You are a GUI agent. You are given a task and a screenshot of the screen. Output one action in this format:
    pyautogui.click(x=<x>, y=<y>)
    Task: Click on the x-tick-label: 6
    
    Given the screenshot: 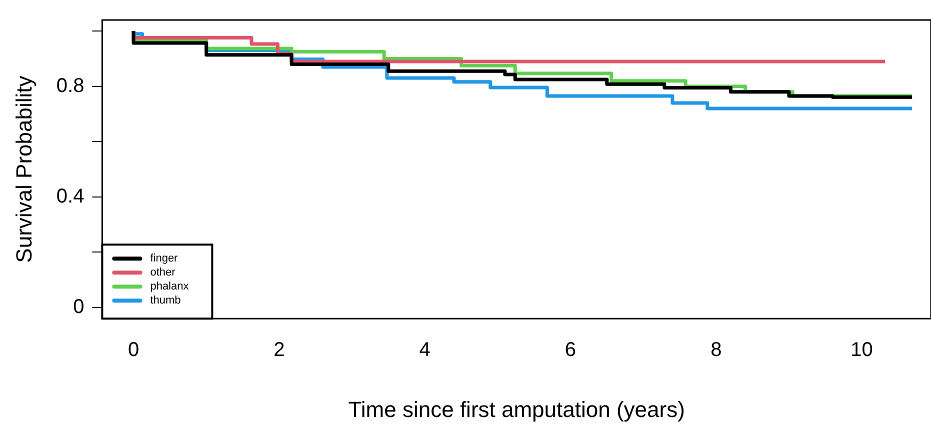 What is the action you would take?
    pyautogui.click(x=570, y=350)
    